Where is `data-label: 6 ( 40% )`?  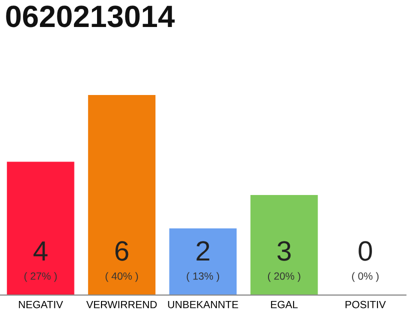 data-label: 6 ( 40% ) is located at coordinates (122, 261).